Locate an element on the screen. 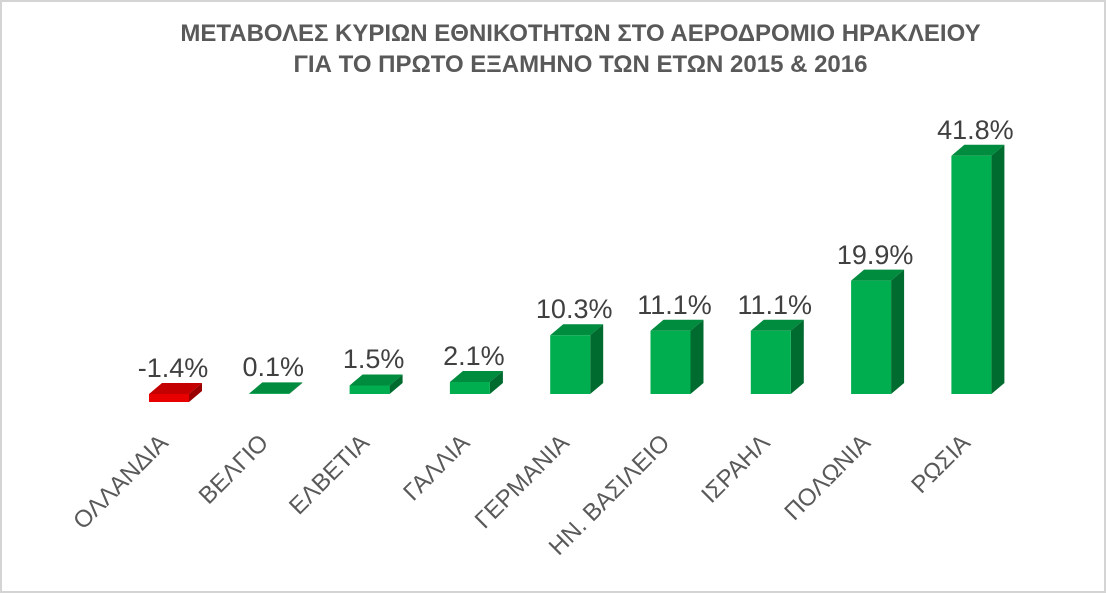 This screenshot has width=1106, height=593. value-label-ΓΕΡΜΑΝΙΑ: 10.3% is located at coordinates (574, 309).